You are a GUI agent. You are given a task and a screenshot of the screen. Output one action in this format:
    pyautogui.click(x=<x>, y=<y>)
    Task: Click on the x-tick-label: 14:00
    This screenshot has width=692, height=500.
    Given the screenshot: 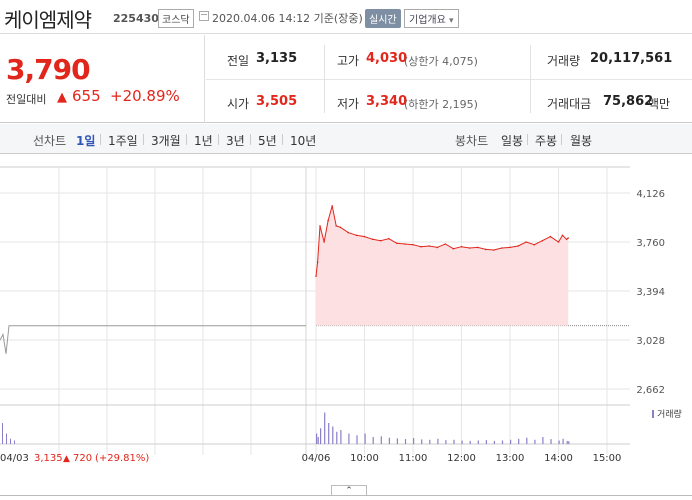 What is the action you would take?
    pyautogui.click(x=558, y=458)
    